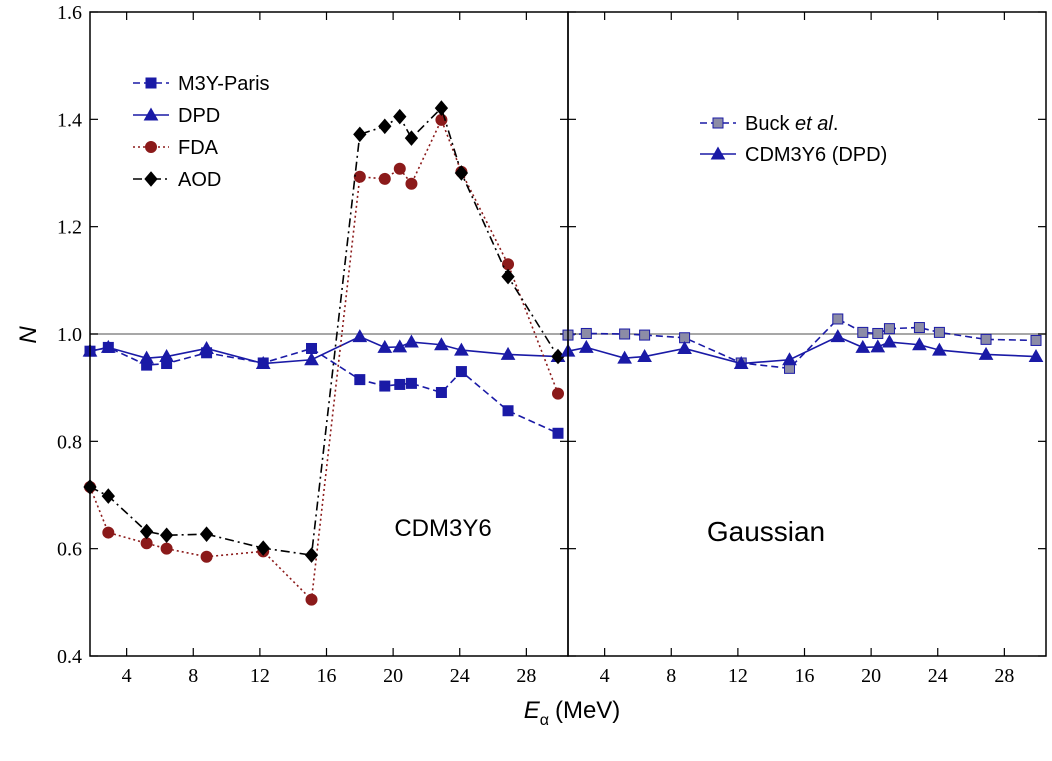 The width and height of the screenshot is (1052, 761). What do you see at coordinates (770, 124) in the screenshot?
I see `legend-label-text: Buck` at bounding box center [770, 124].